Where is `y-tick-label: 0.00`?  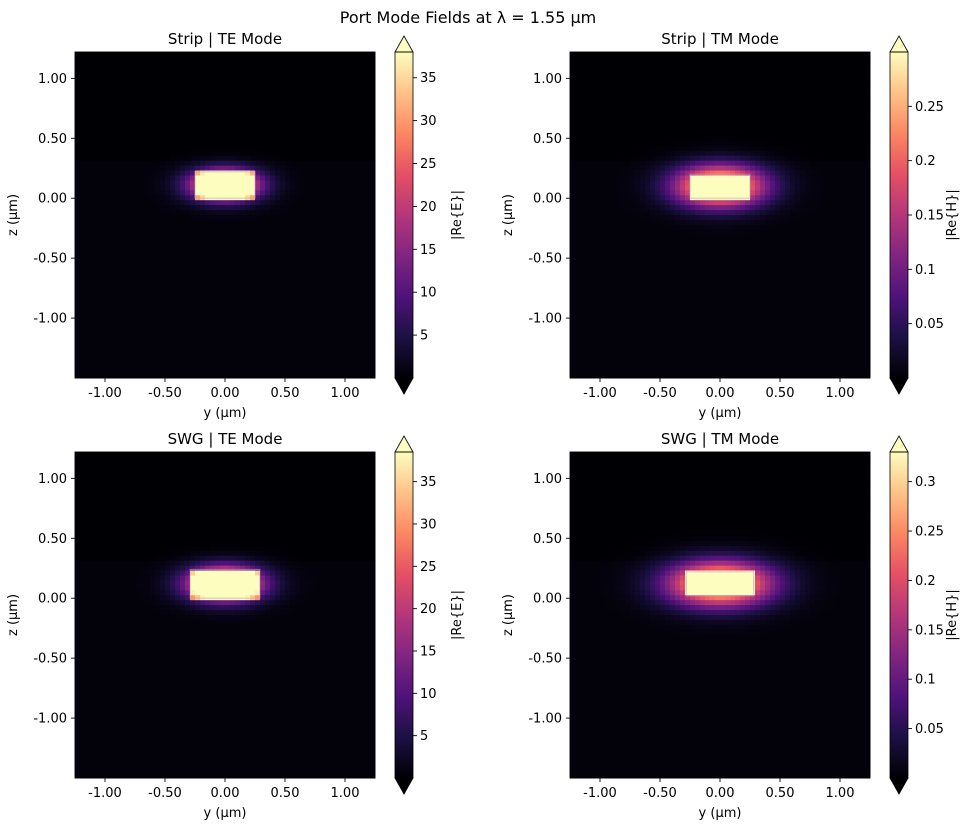
y-tick-label: 0.00 is located at coordinates (52, 199).